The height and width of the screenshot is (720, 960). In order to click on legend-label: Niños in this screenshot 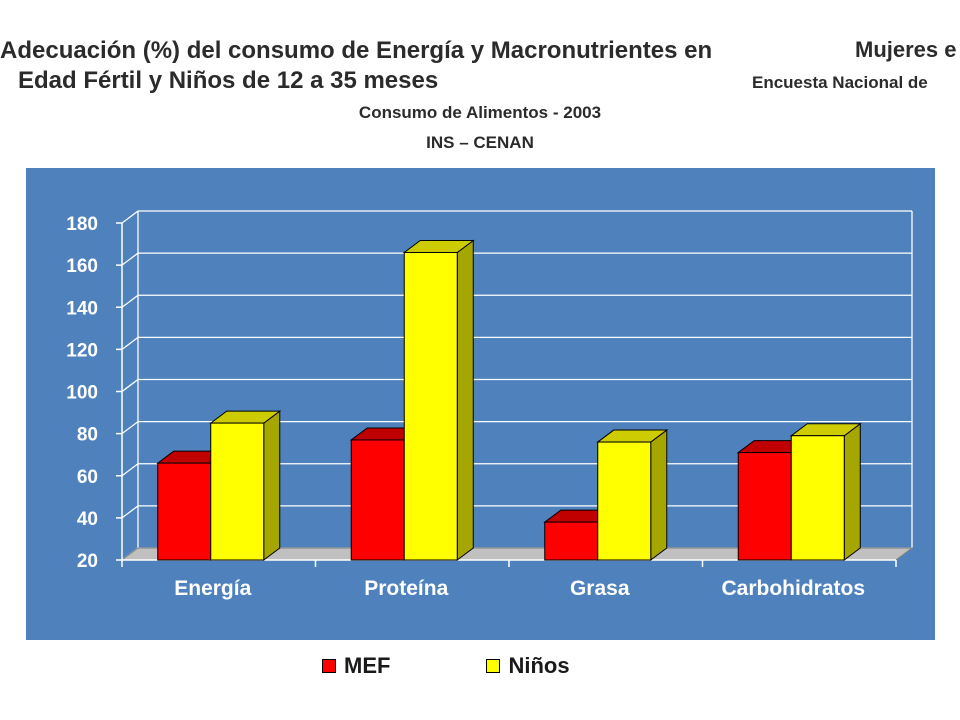, I will do `click(539, 665)`.